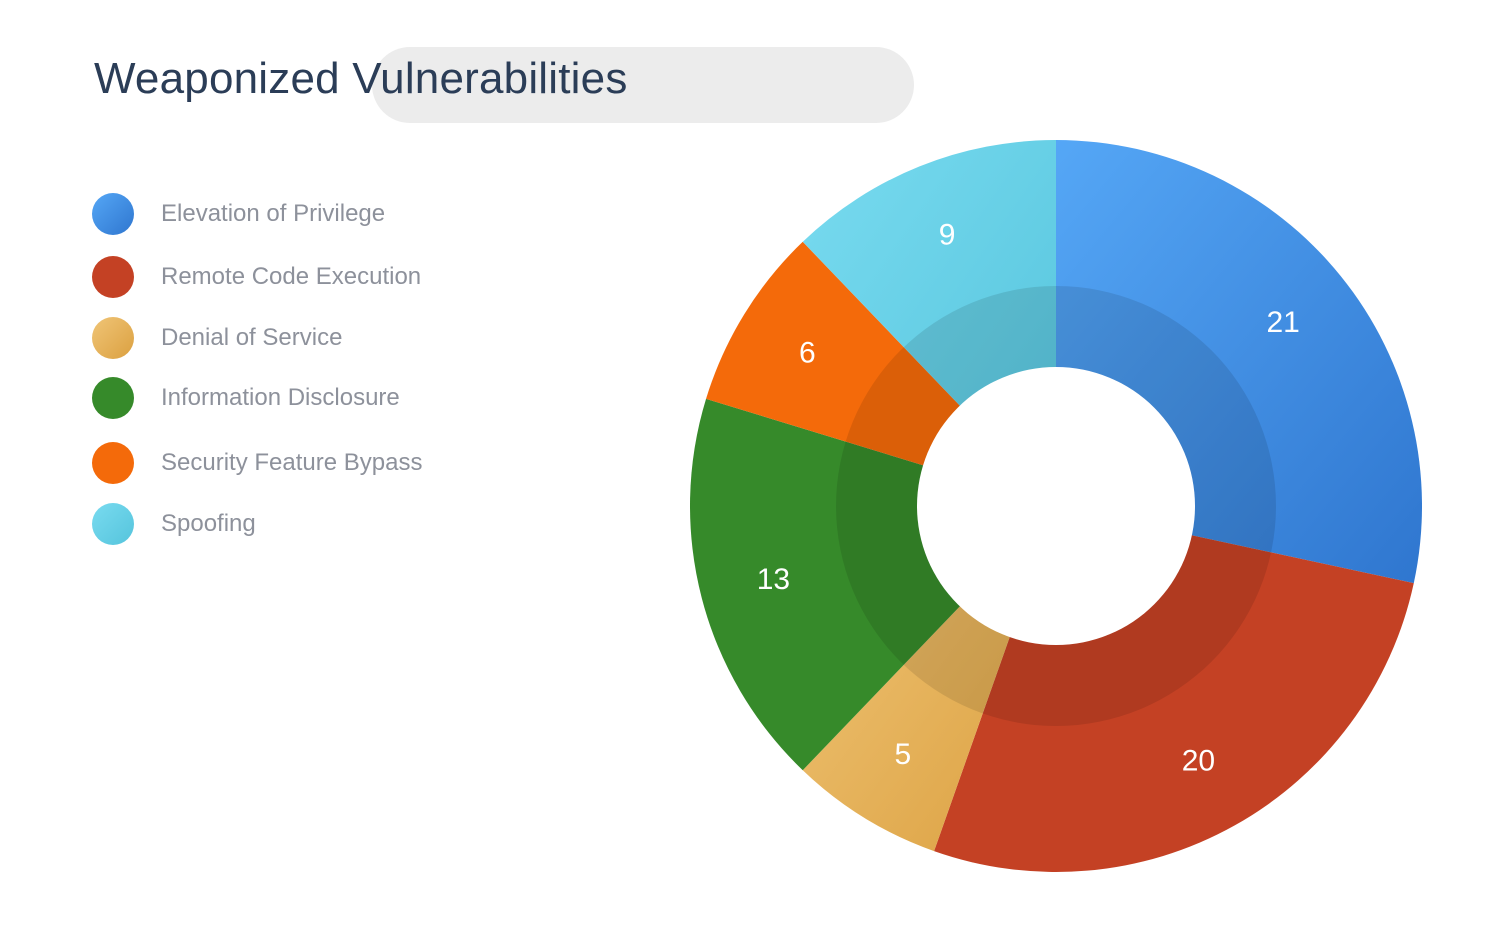  What do you see at coordinates (1198, 760) in the screenshot?
I see `slice-label-remote-code-execution: 20` at bounding box center [1198, 760].